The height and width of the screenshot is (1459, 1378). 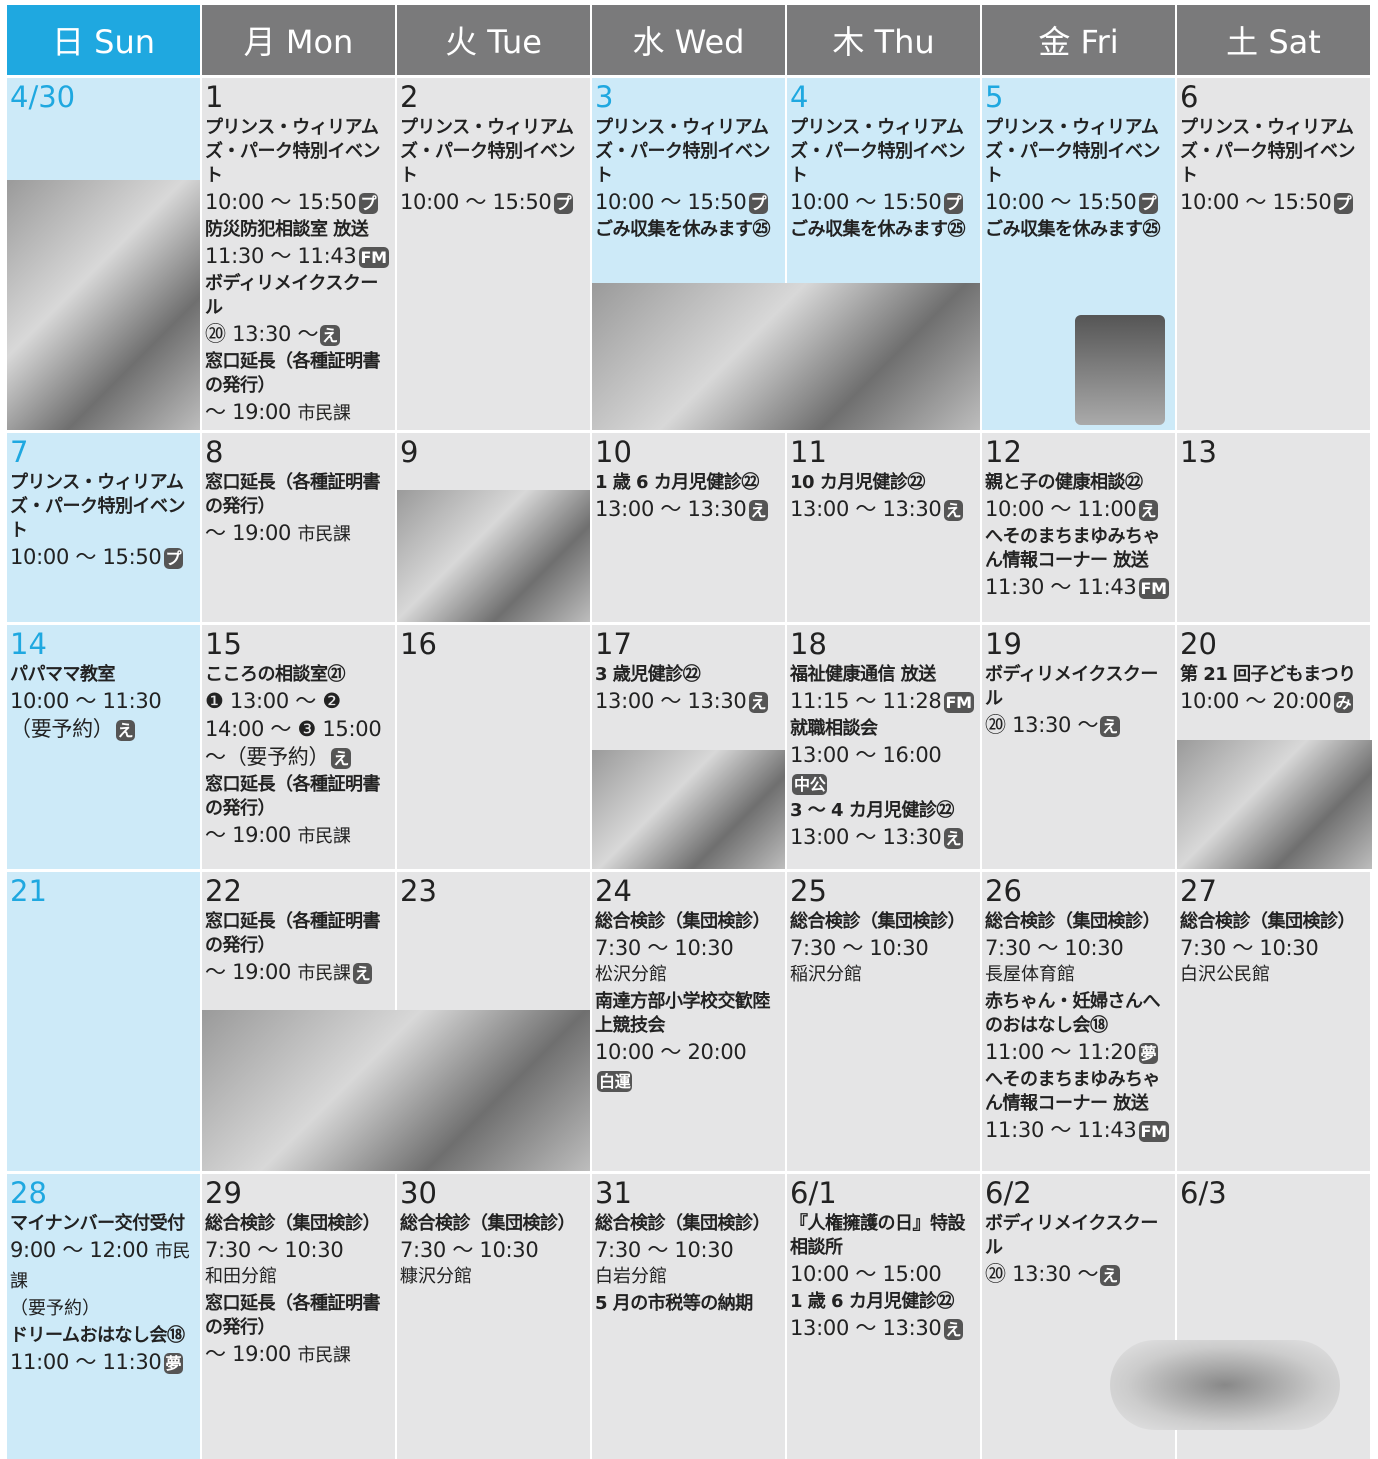 What do you see at coordinates (79, 1250) in the screenshot?
I see `event-time: 9:00 ～ 12:00` at bounding box center [79, 1250].